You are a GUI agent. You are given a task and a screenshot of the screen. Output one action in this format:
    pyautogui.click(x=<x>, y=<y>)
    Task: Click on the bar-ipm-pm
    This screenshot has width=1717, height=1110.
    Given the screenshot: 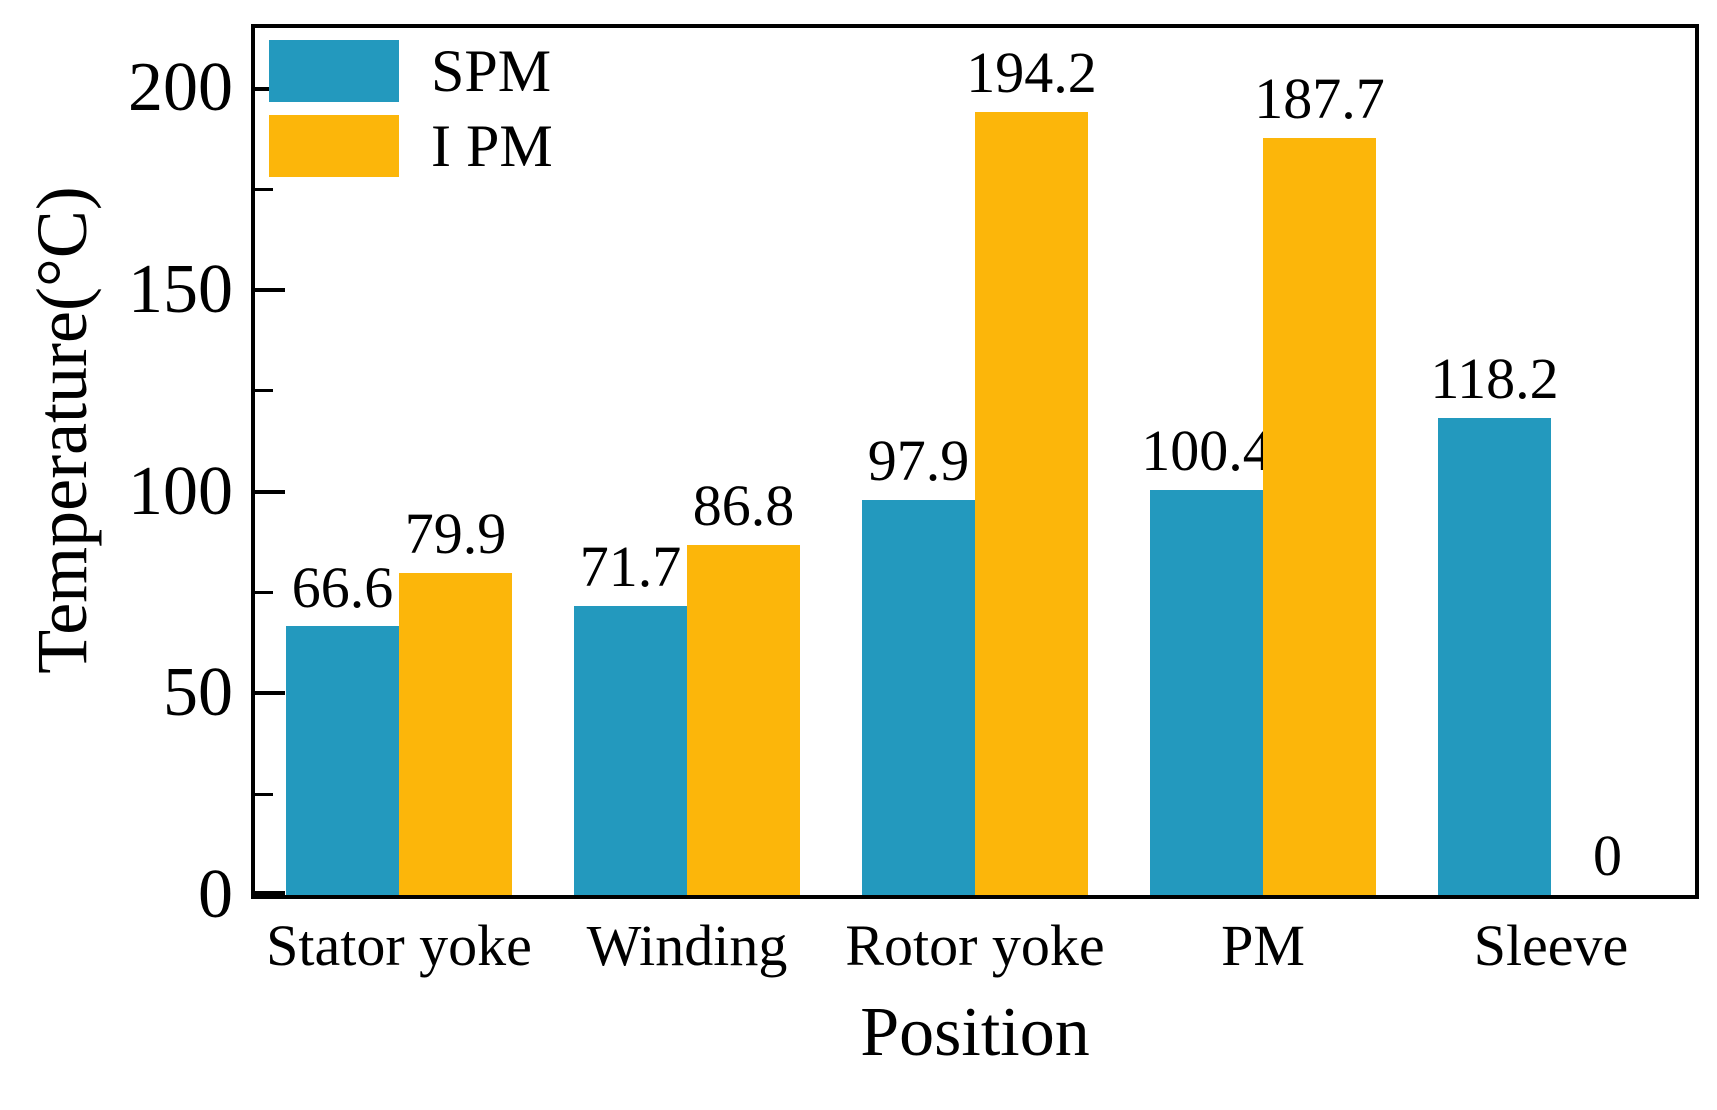 What is the action you would take?
    pyautogui.click(x=1319, y=516)
    